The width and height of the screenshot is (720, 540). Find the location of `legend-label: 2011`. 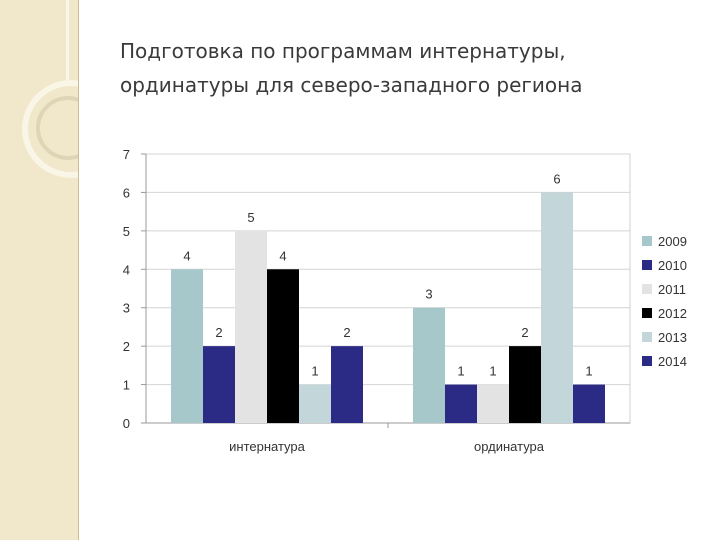

legend-label: 2011 is located at coordinates (672, 289).